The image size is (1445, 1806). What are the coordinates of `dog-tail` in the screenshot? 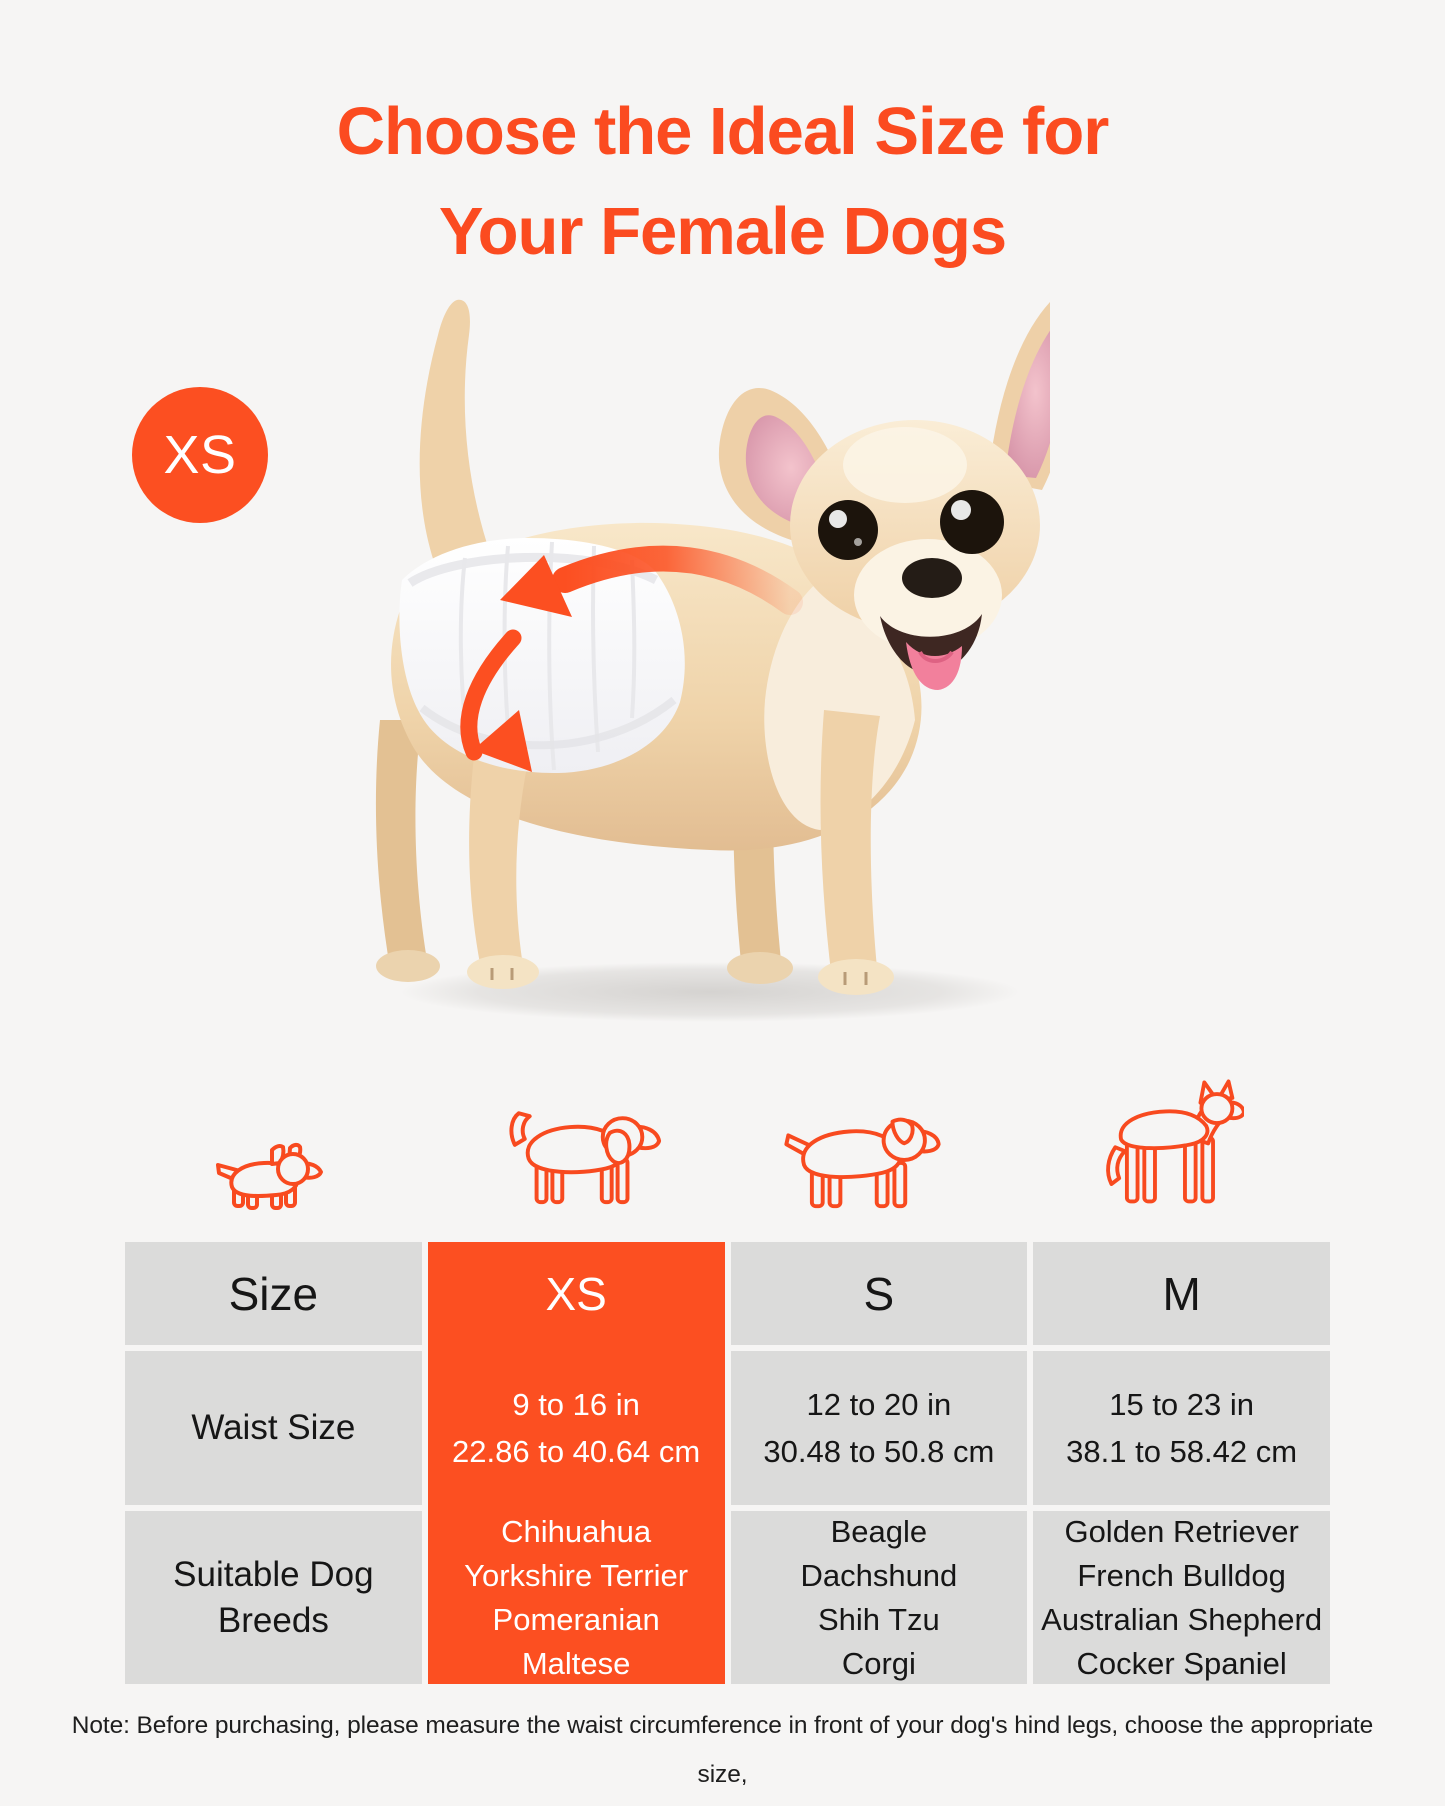 It's located at (463, 455).